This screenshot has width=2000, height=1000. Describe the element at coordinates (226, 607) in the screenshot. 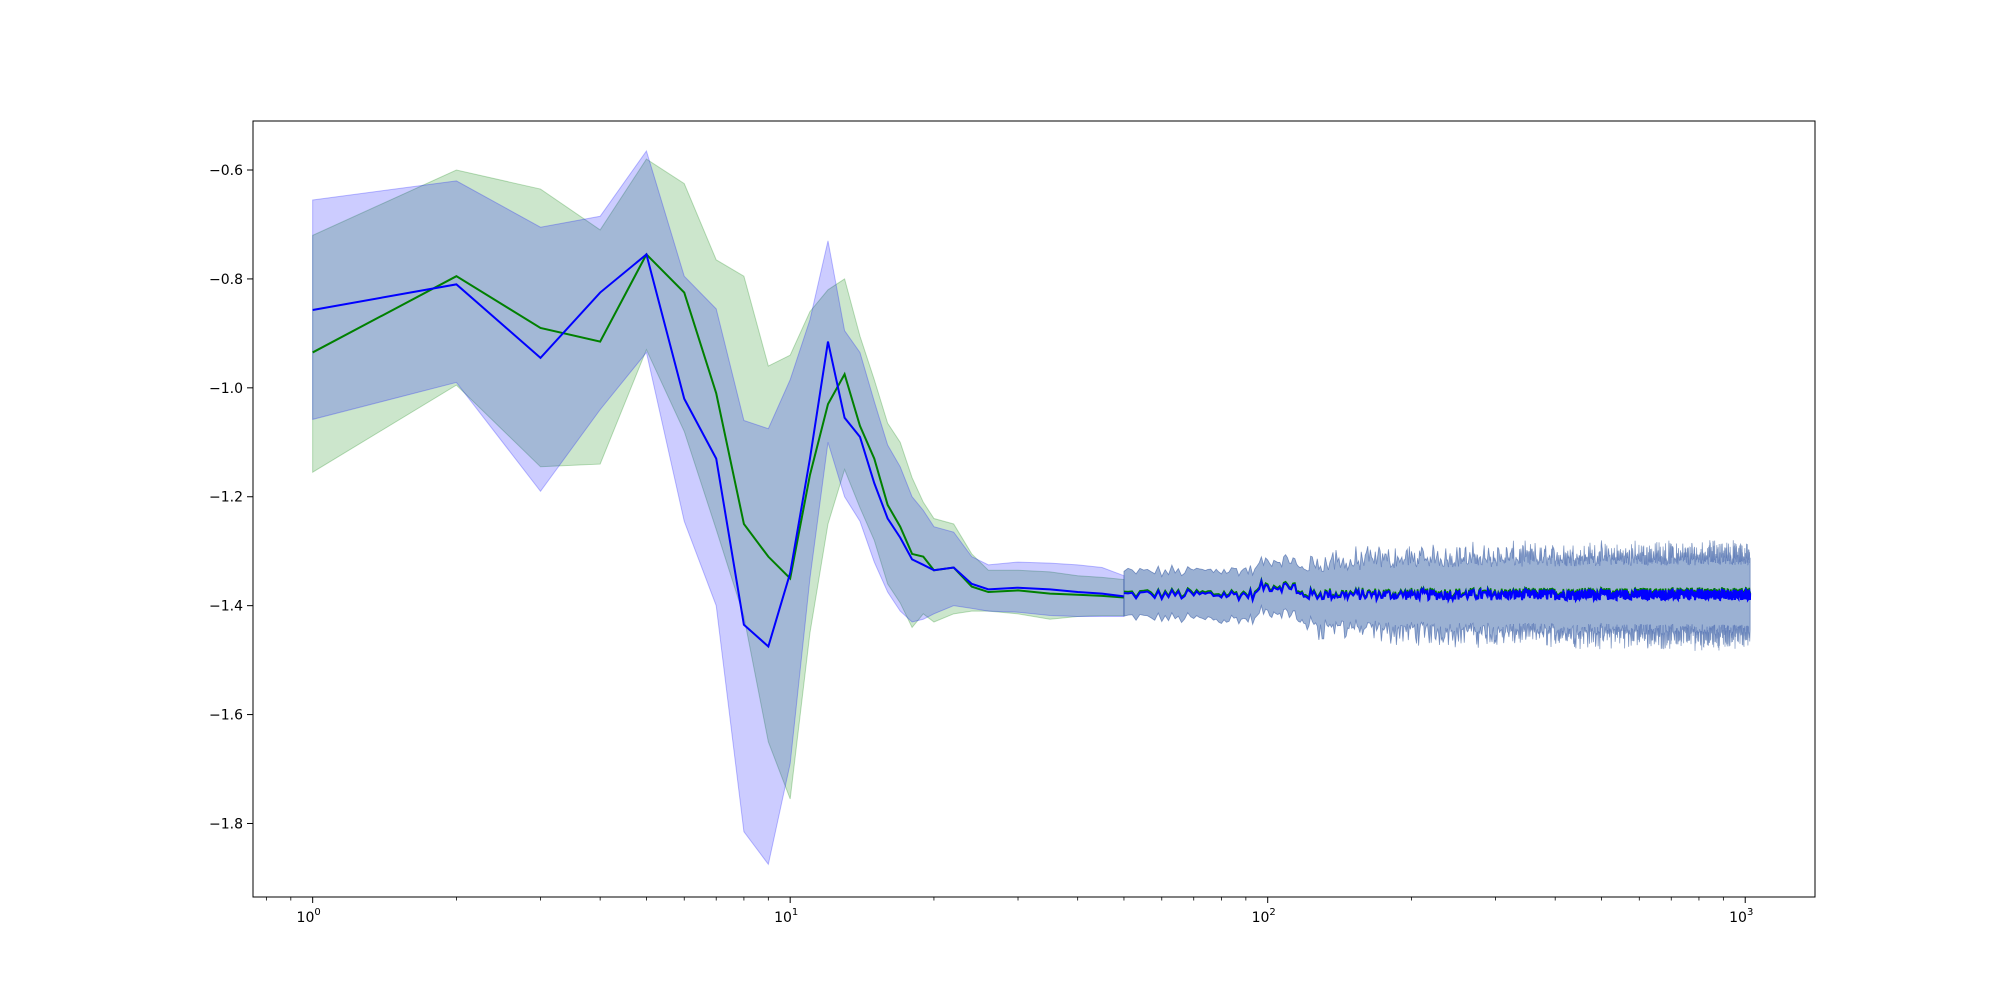

I see `y-tick-label: −1.4` at that location.